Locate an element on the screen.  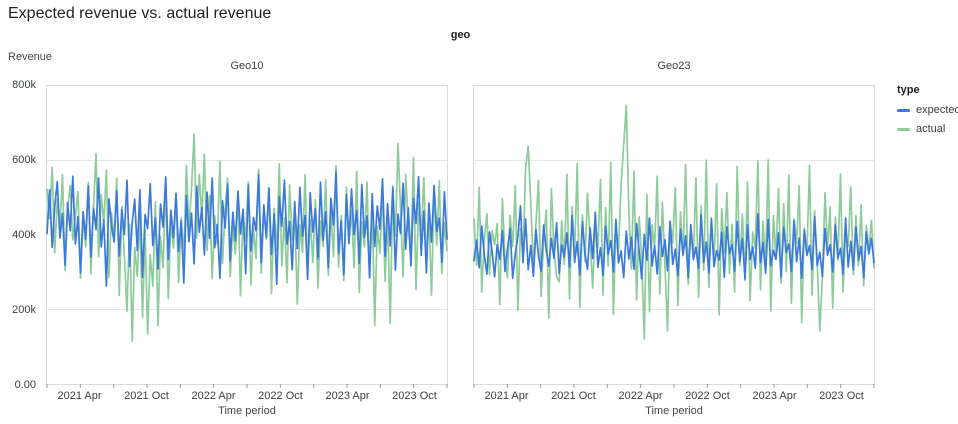
y-tick-label: 200k is located at coordinates (24, 310).